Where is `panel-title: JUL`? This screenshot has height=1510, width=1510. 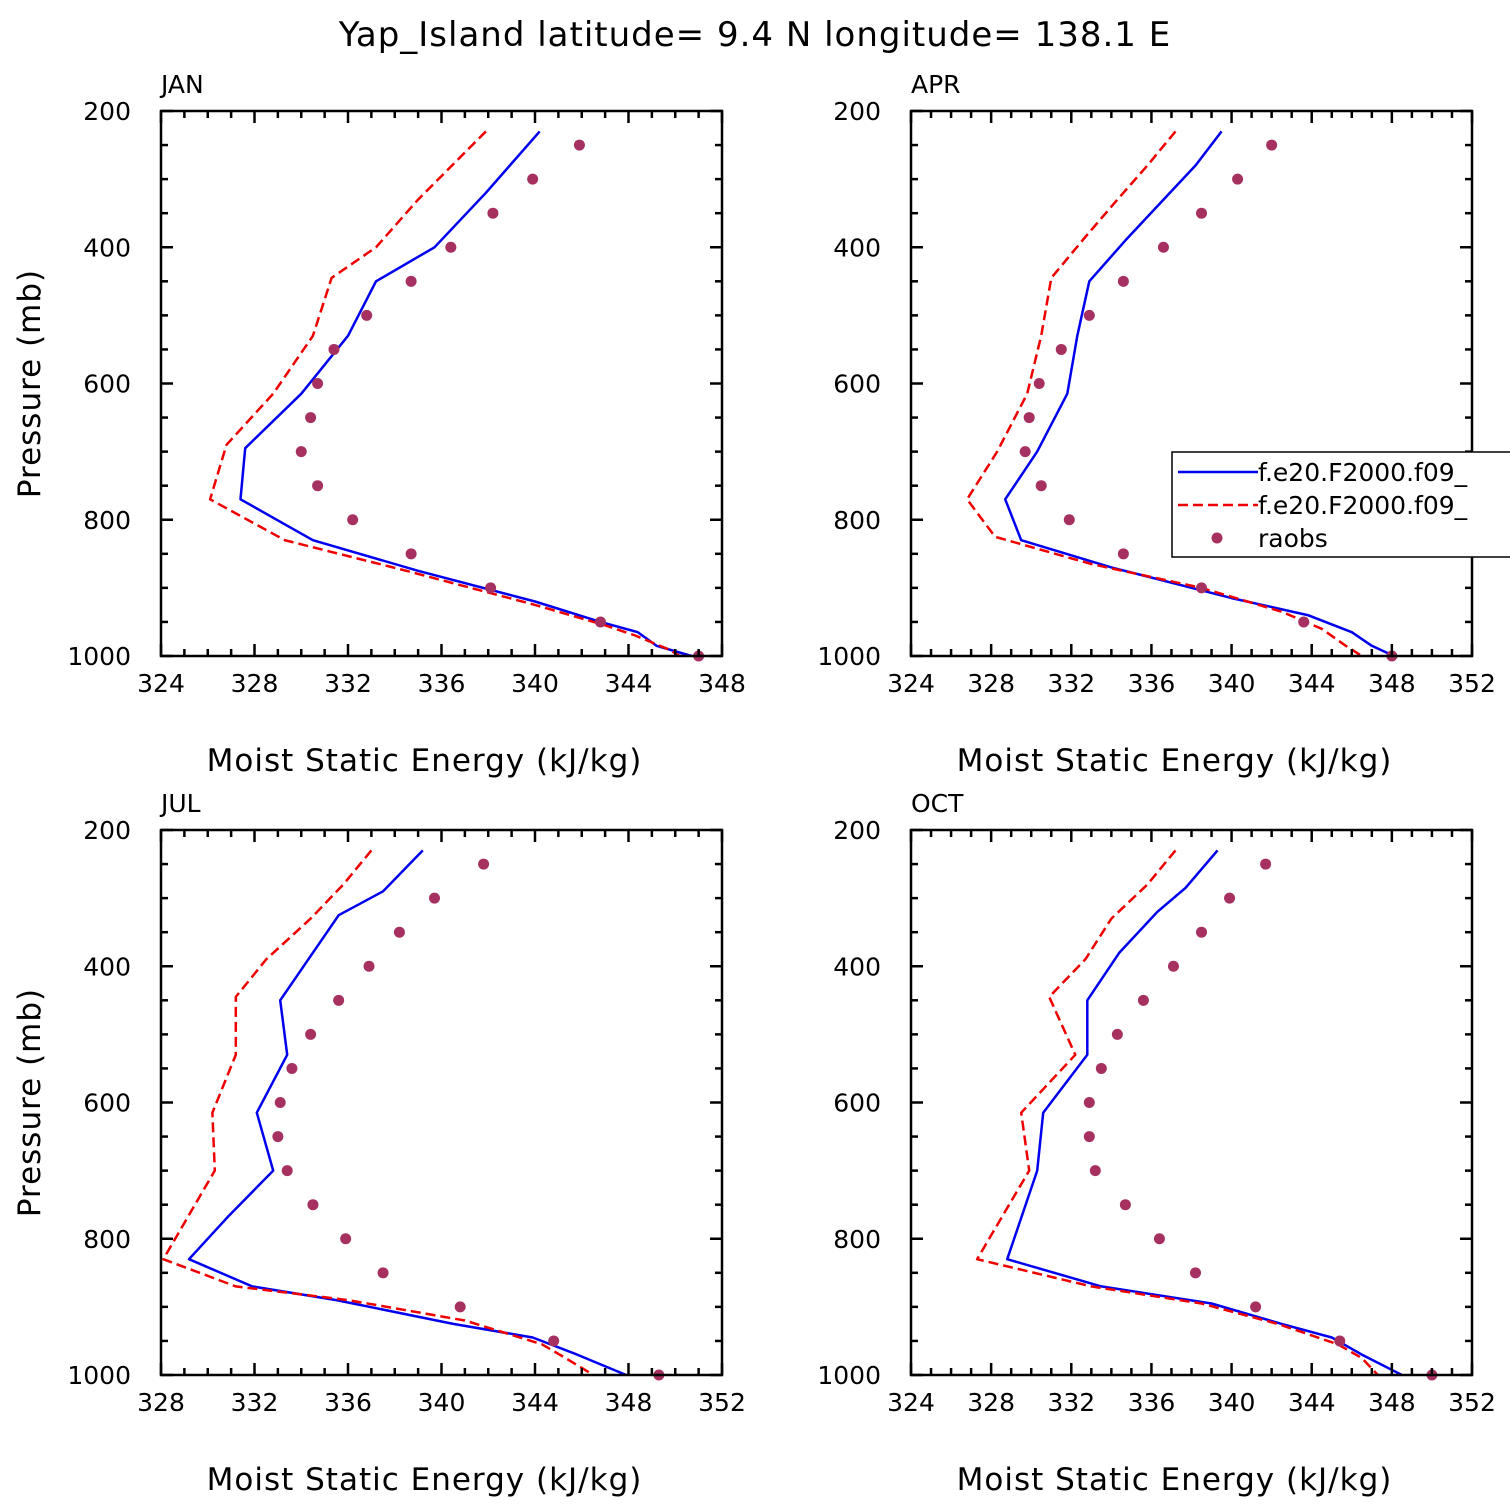
panel-title: JUL is located at coordinates (180, 803).